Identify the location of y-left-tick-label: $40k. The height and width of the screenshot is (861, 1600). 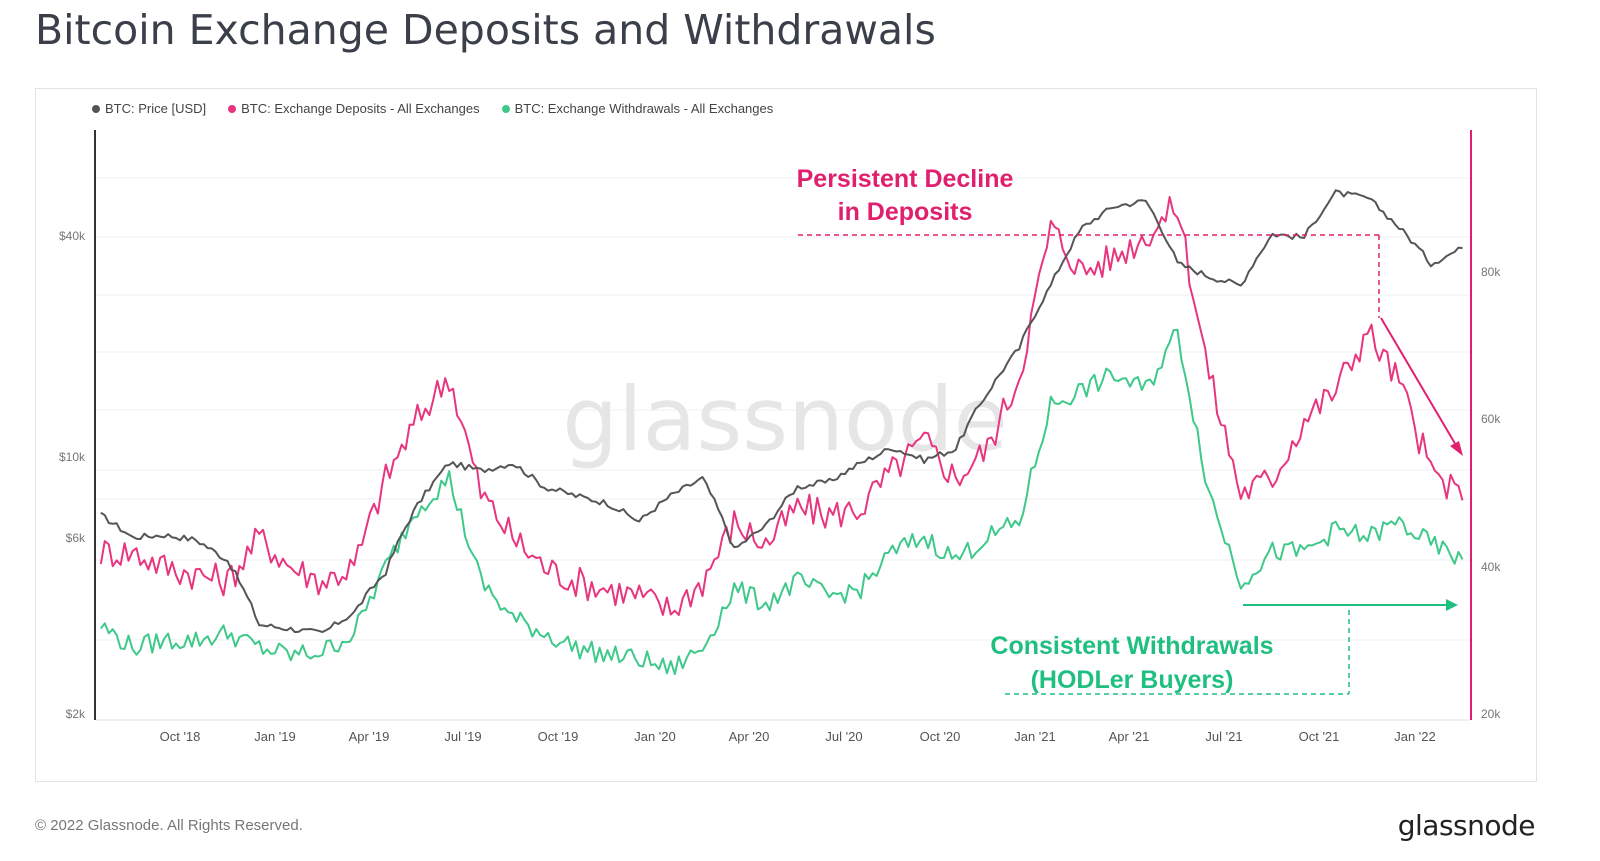
(72, 236).